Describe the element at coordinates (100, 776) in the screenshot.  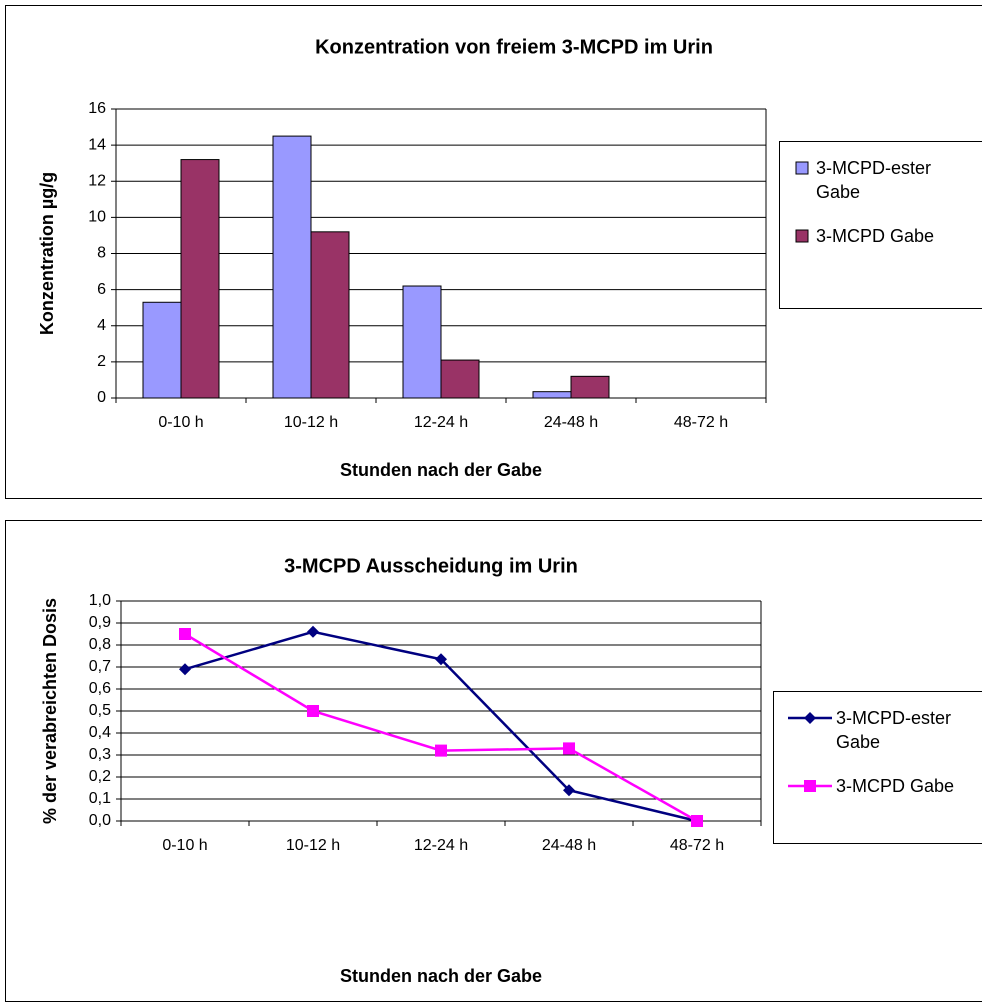
I see `y-tick-label: 0,2` at that location.